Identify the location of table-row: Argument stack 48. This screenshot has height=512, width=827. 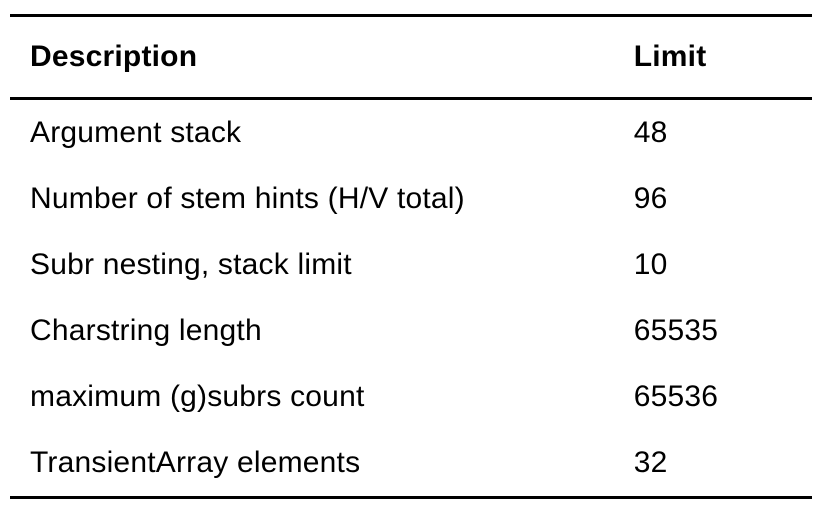
(411, 133).